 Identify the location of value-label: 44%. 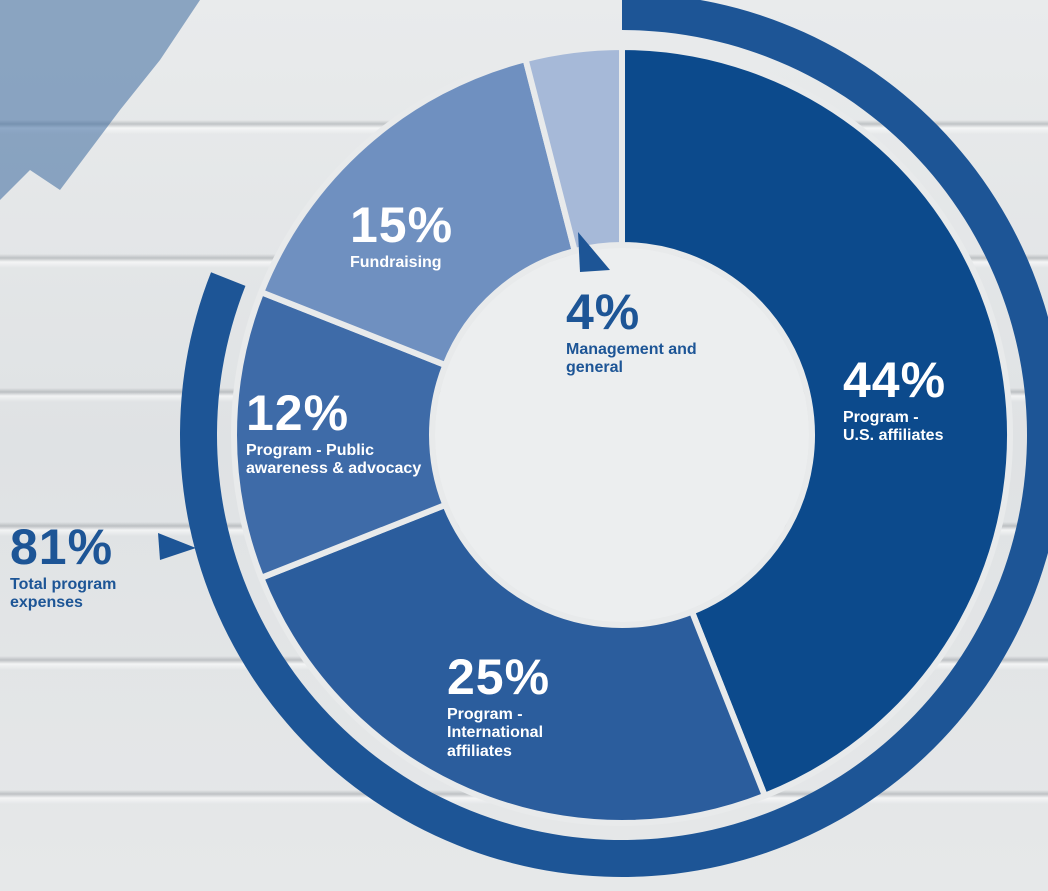
(895, 380).